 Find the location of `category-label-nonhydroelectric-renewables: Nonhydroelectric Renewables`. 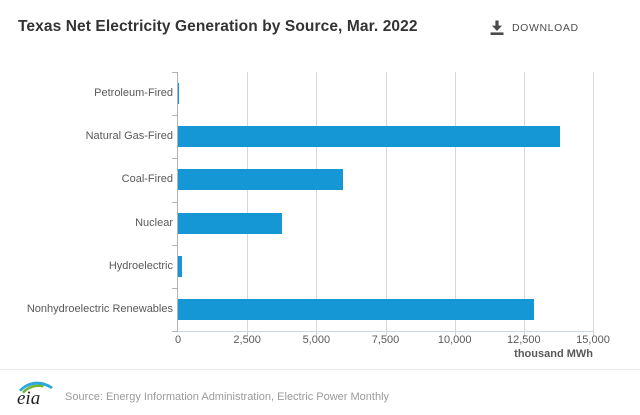

category-label-nonhydroelectric-renewables: Nonhydroelectric Renewables is located at coordinates (99, 308).